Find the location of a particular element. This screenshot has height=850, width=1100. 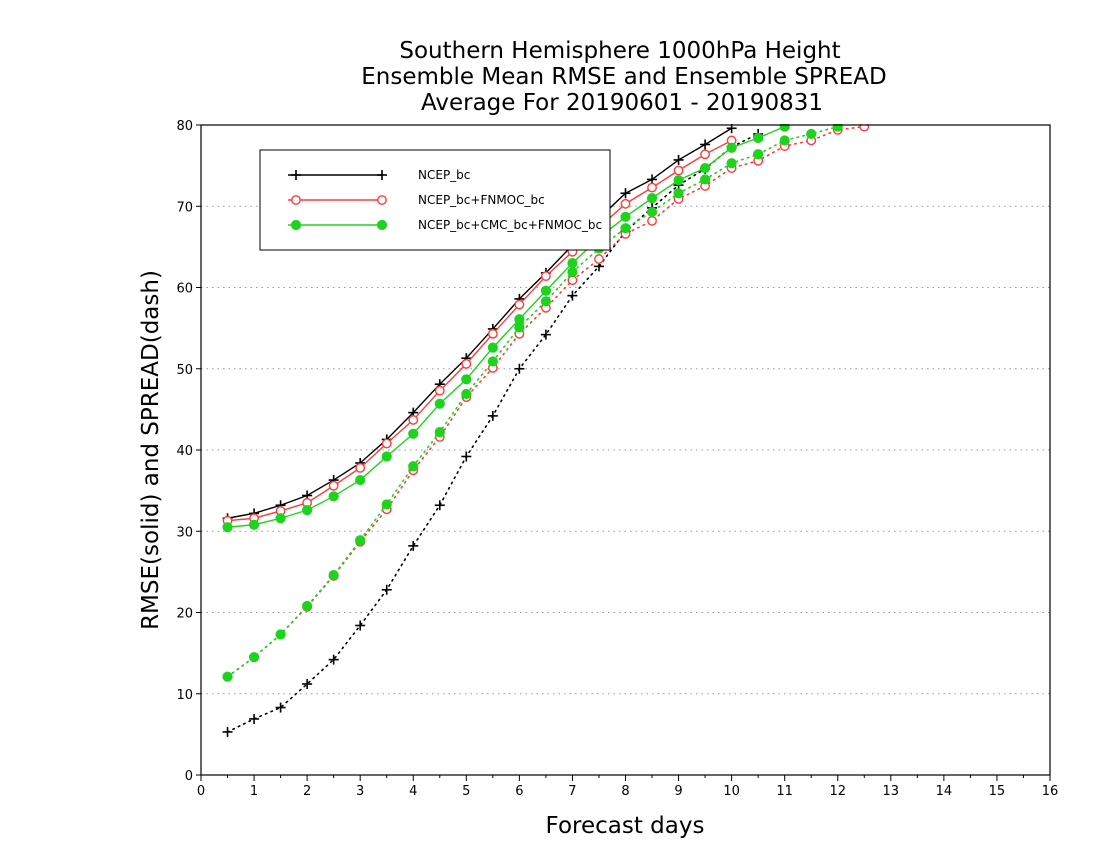

legend-entry: NCEP_bc+FNMOC_bc is located at coordinates (416, 200).